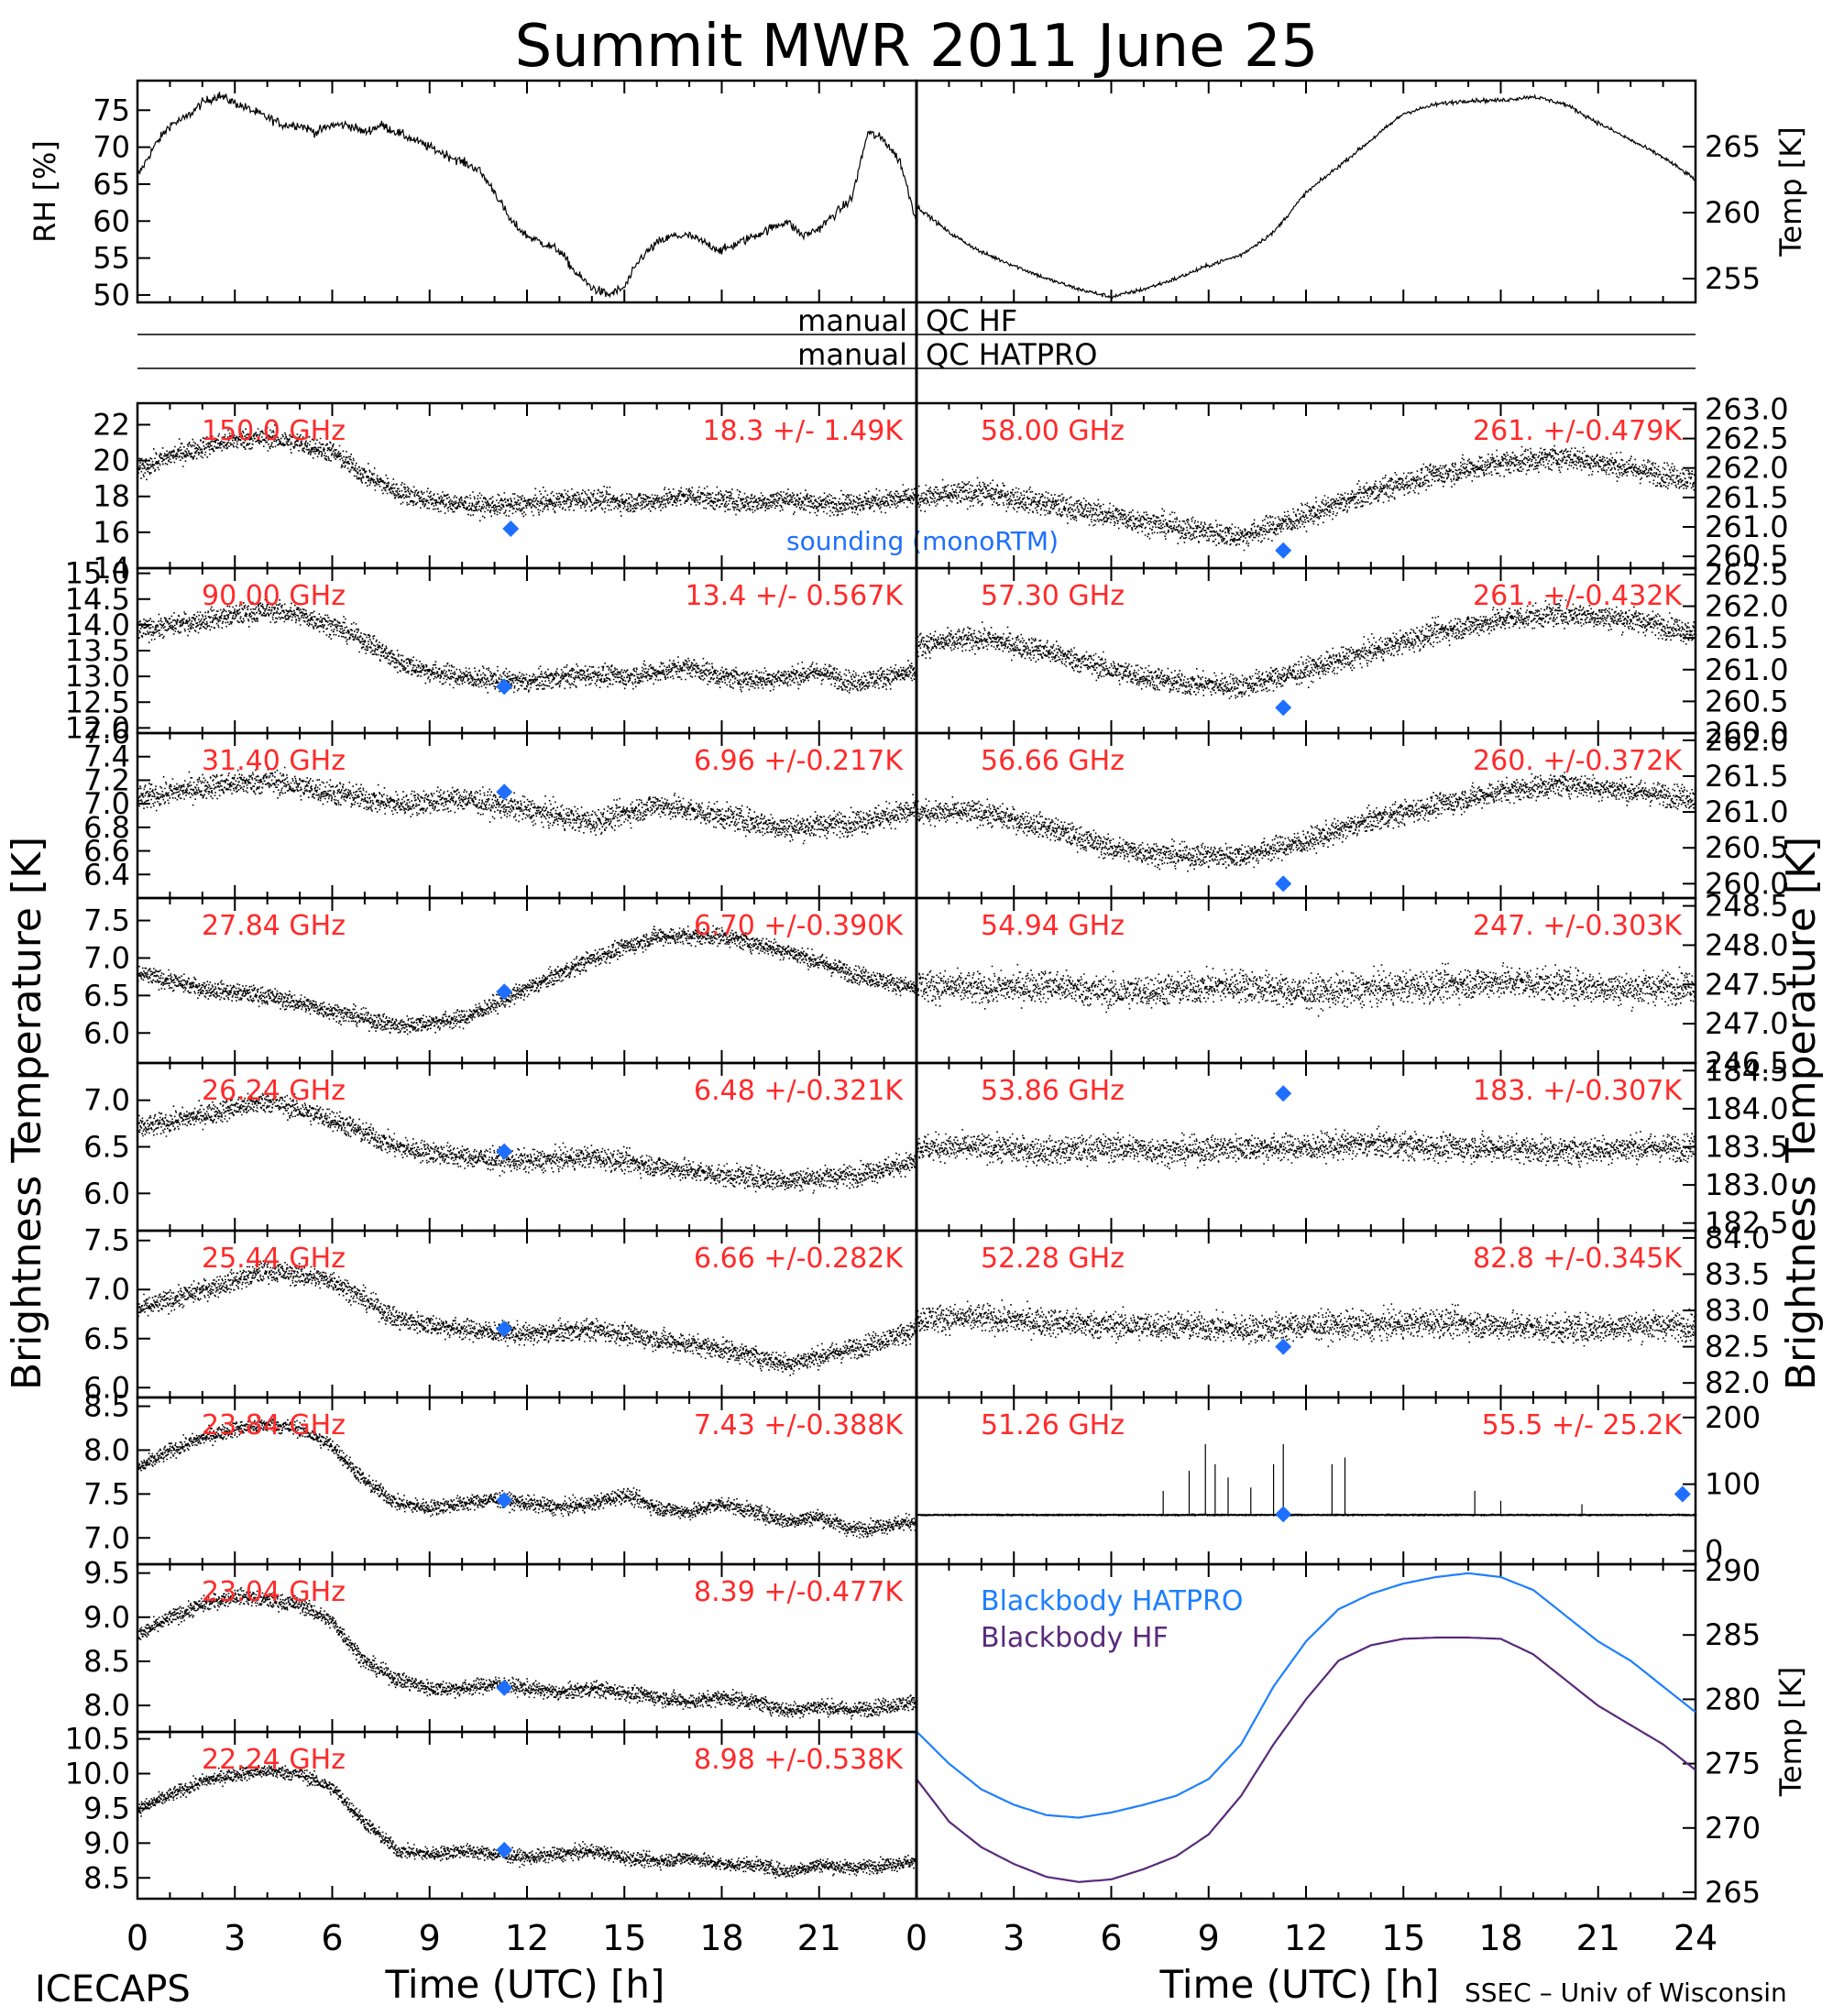 The image size is (1833, 2016). I want to click on y-tick-label: 0, so click(1714, 1550).